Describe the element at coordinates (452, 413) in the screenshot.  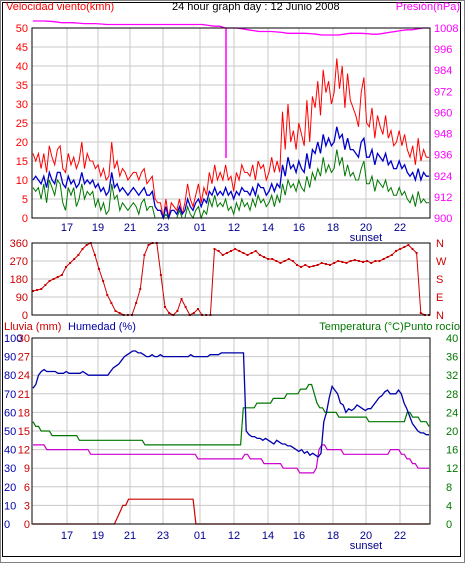
I see `temperature-y-tick: 24` at that location.